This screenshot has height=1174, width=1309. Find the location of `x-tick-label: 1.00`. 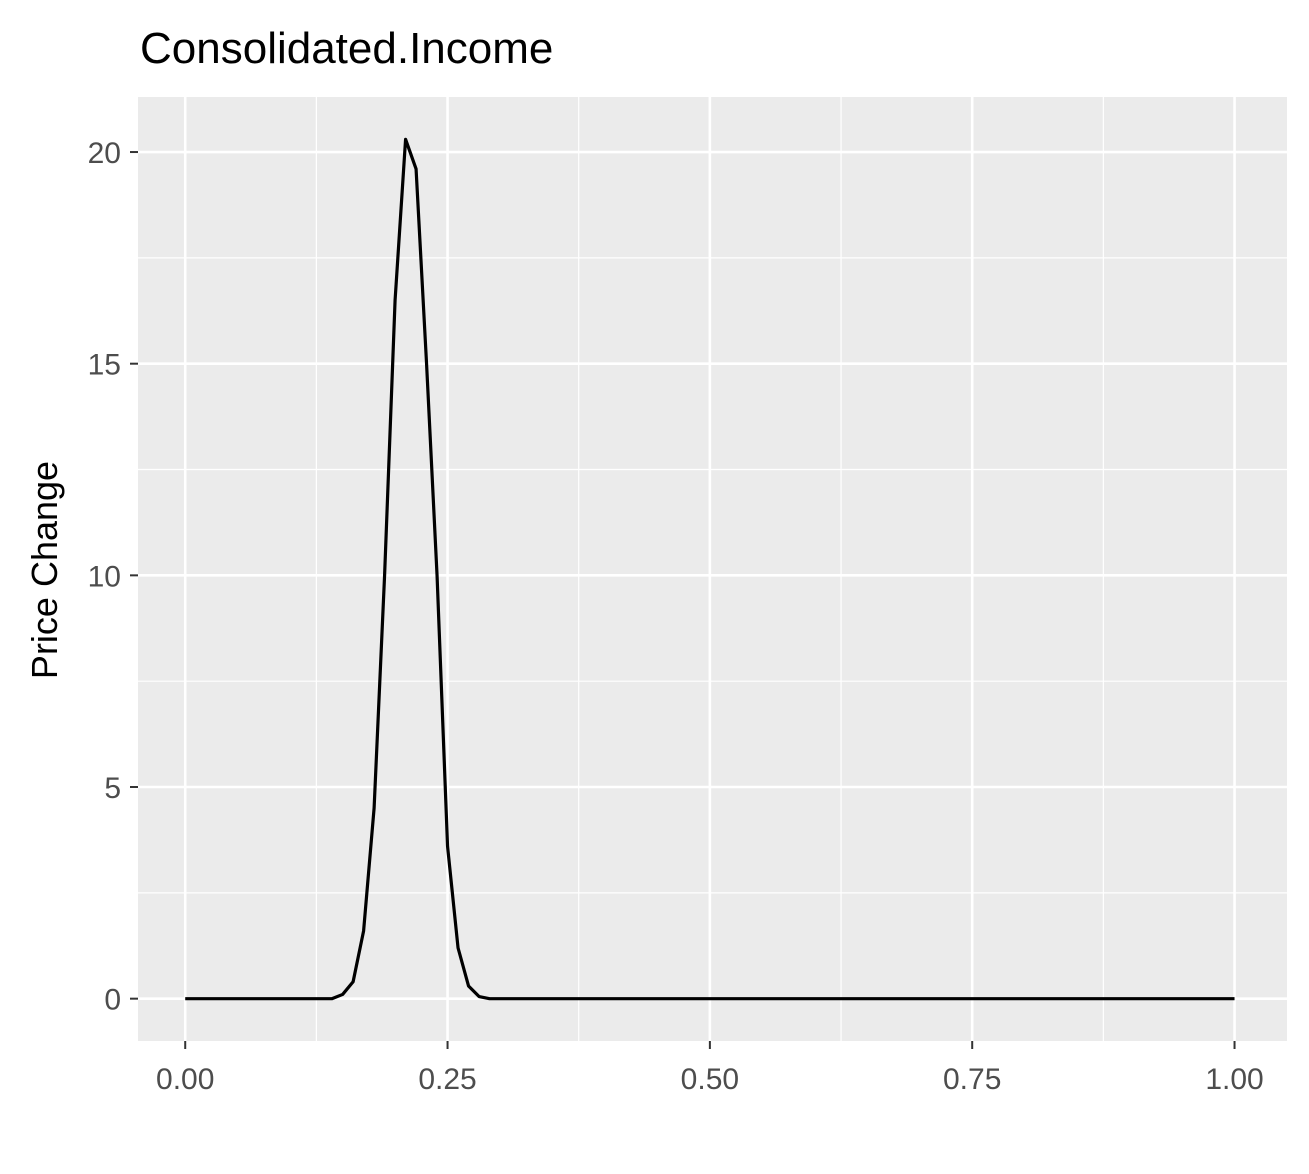

x-tick-label: 1.00 is located at coordinates (1234, 1079).